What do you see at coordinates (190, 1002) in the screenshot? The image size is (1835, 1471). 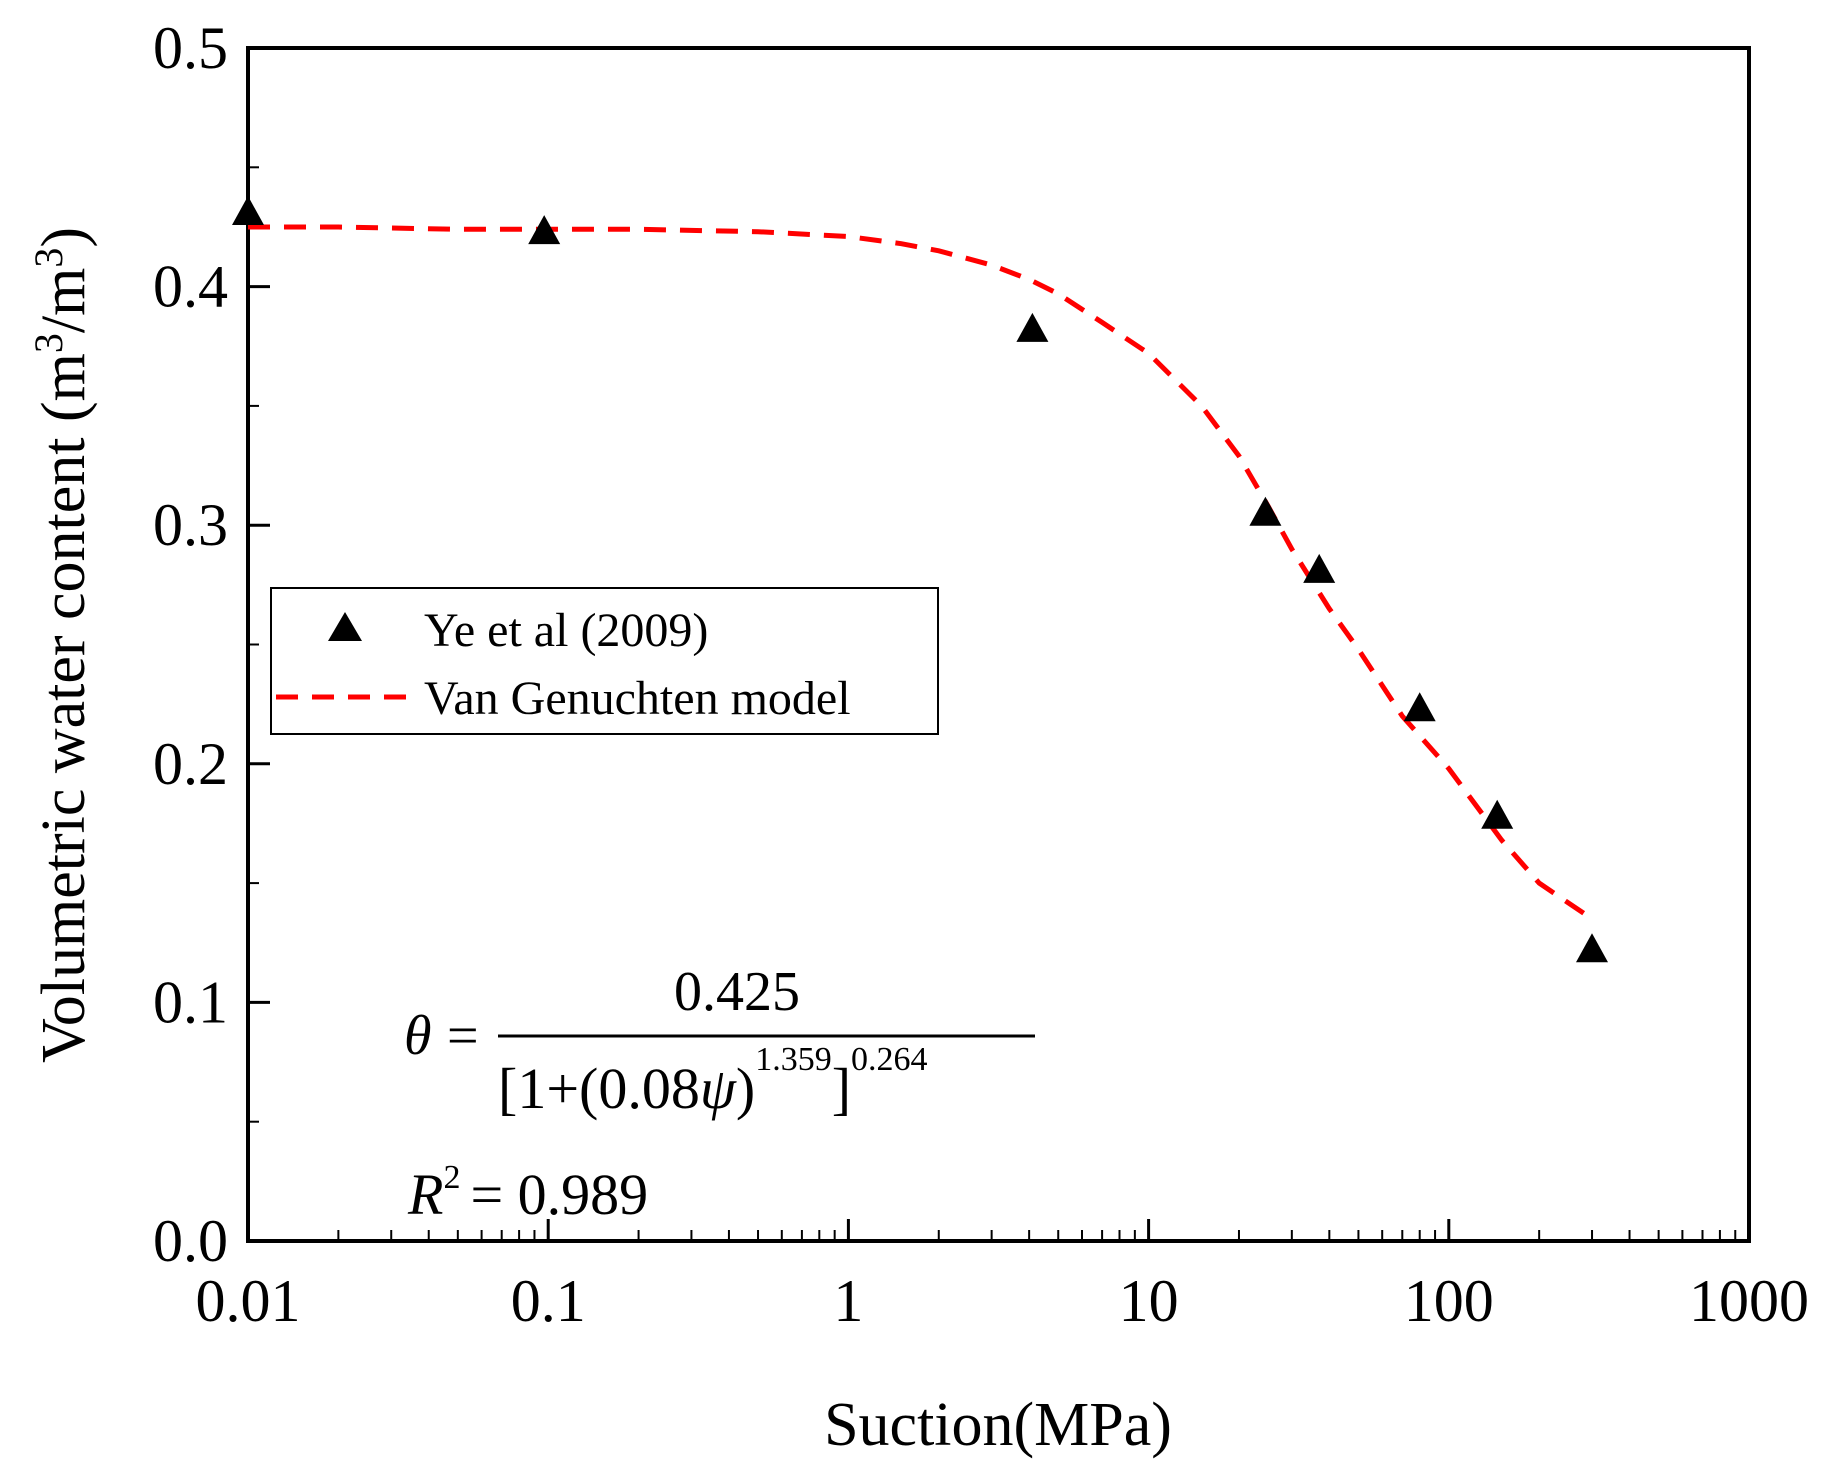 I see `y-tick-label: 0.1` at bounding box center [190, 1002].